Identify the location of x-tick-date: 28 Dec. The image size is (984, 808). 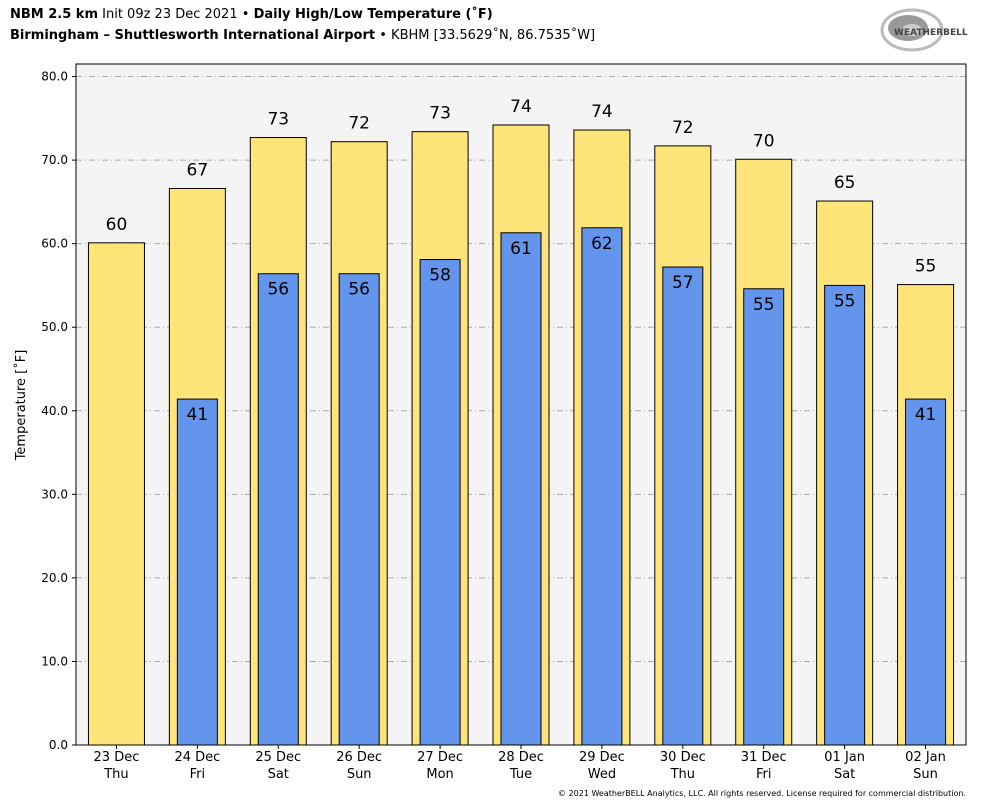
(521, 757).